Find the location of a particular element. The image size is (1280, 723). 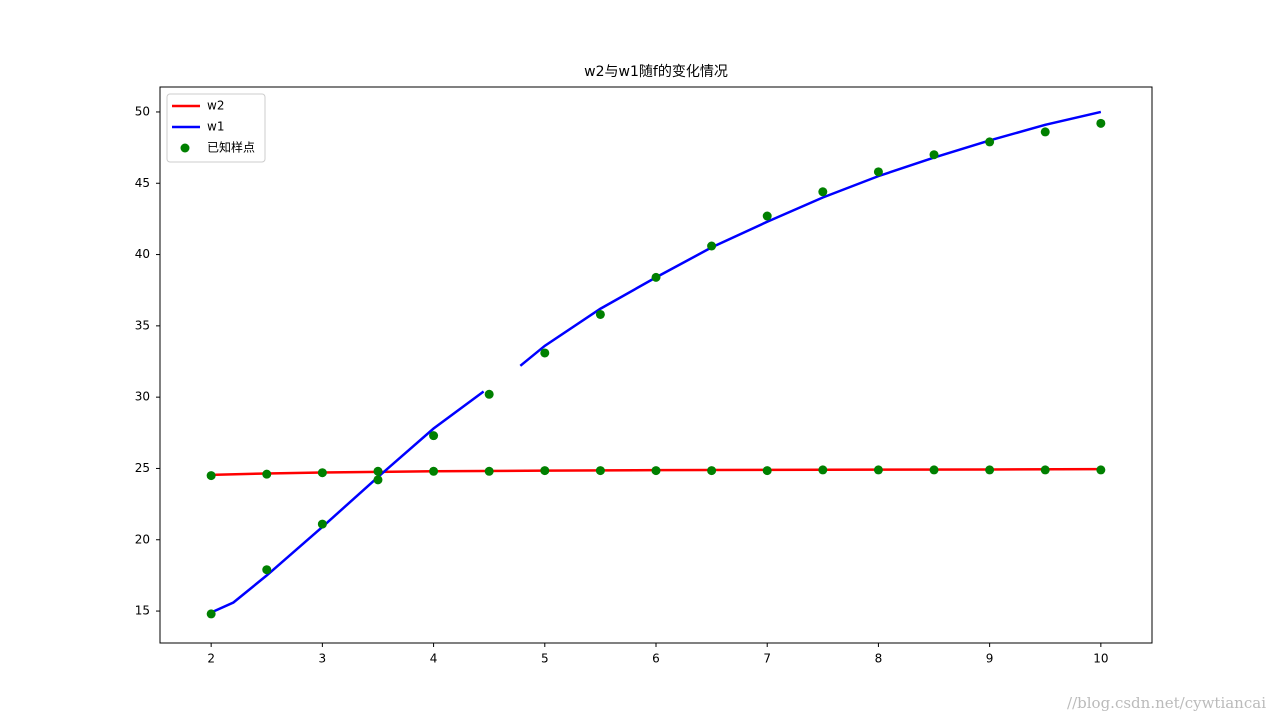

y-tick-label: 45 is located at coordinates (142, 183).